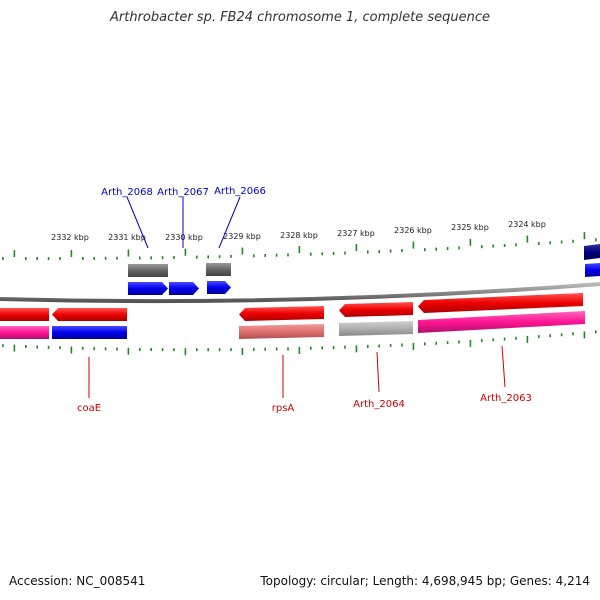 This screenshot has width=600, height=600. What do you see at coordinates (299, 235) in the screenshot?
I see `scale-label: 2328 kbp` at bounding box center [299, 235].